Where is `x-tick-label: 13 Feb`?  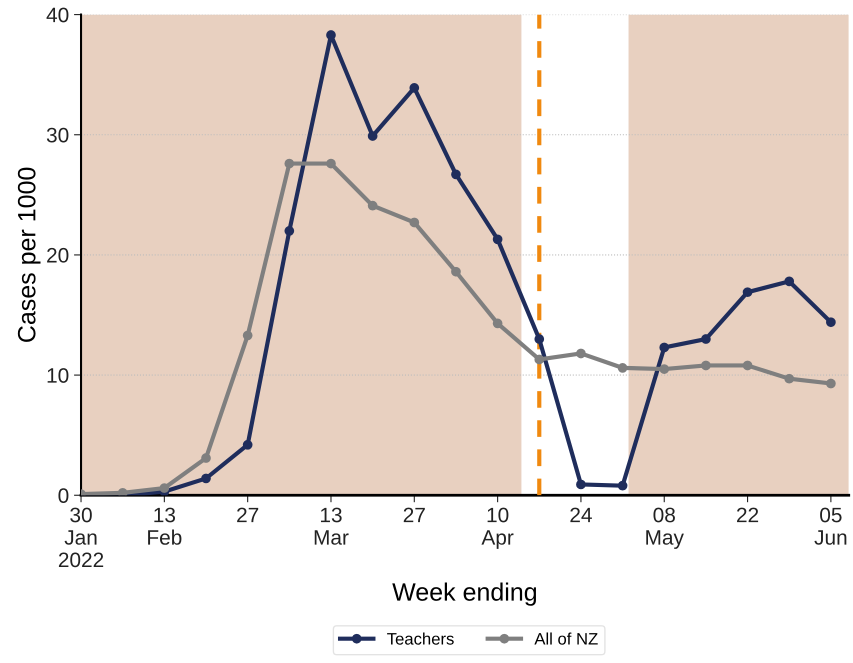
x-tick-label: 13 Feb is located at coordinates (165, 526).